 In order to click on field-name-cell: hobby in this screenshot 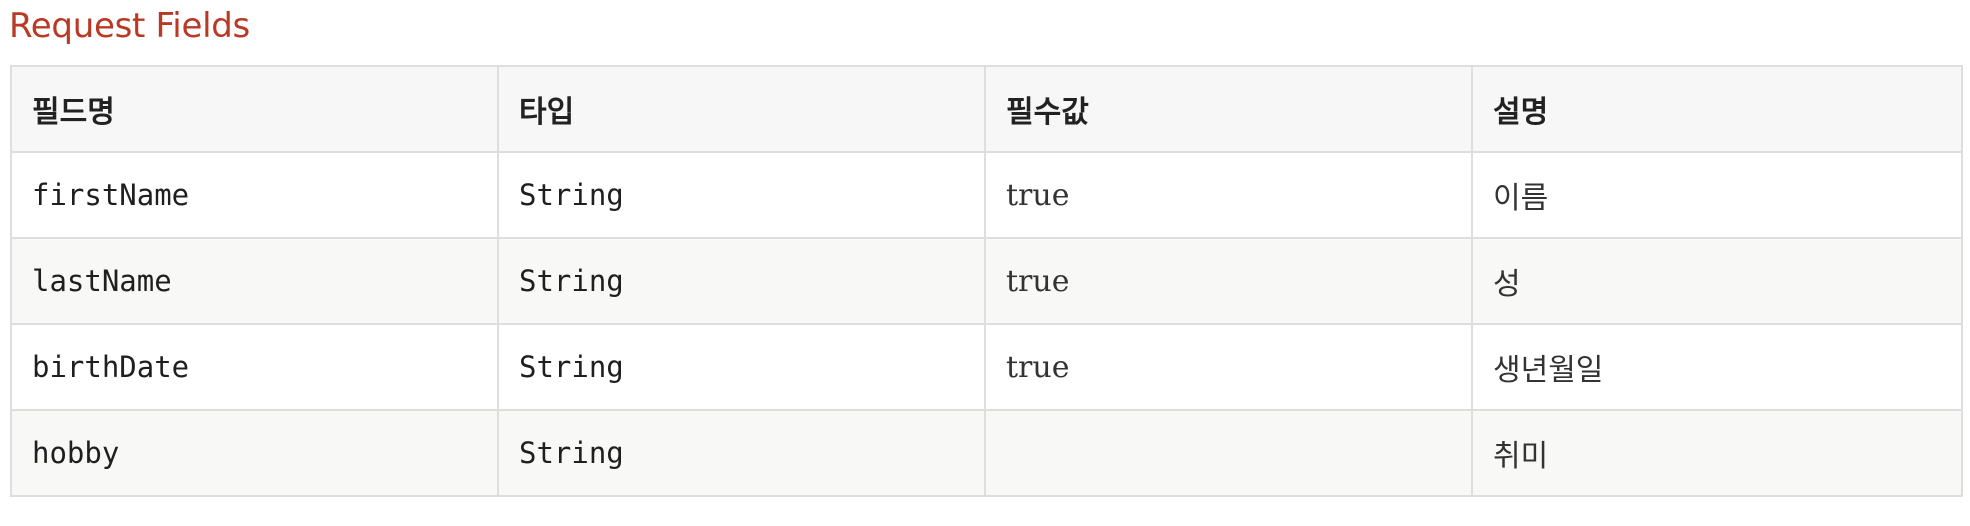, I will do `click(254, 453)`.